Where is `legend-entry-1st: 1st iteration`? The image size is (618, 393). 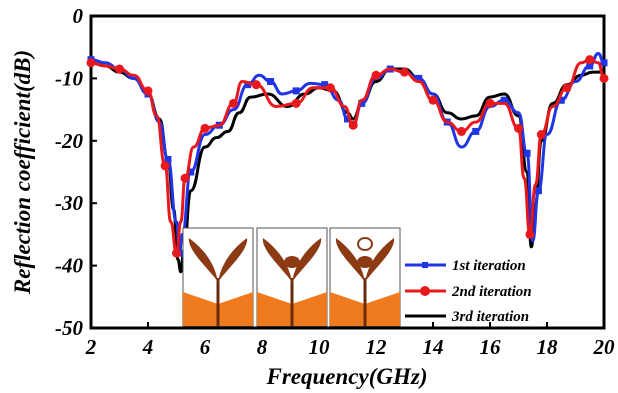
legend-entry-1st: 1st iteration is located at coordinates (465, 266).